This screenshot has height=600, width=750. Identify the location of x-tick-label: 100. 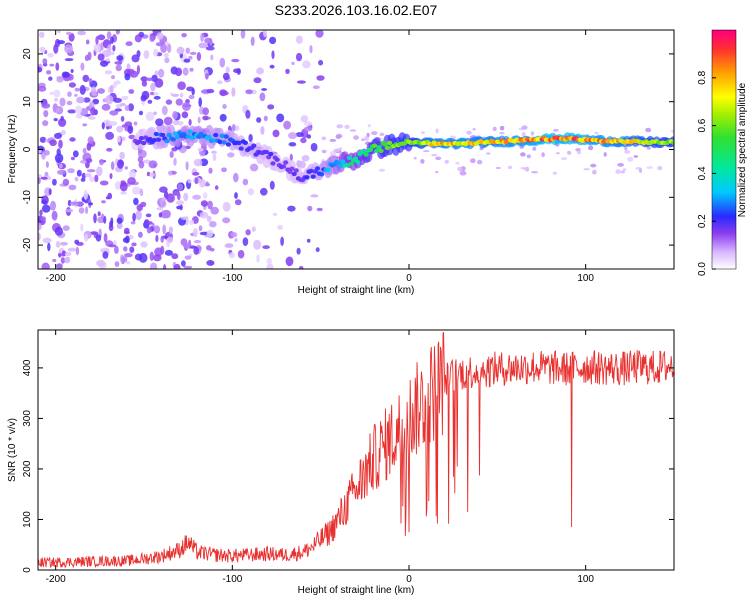
(585, 278).